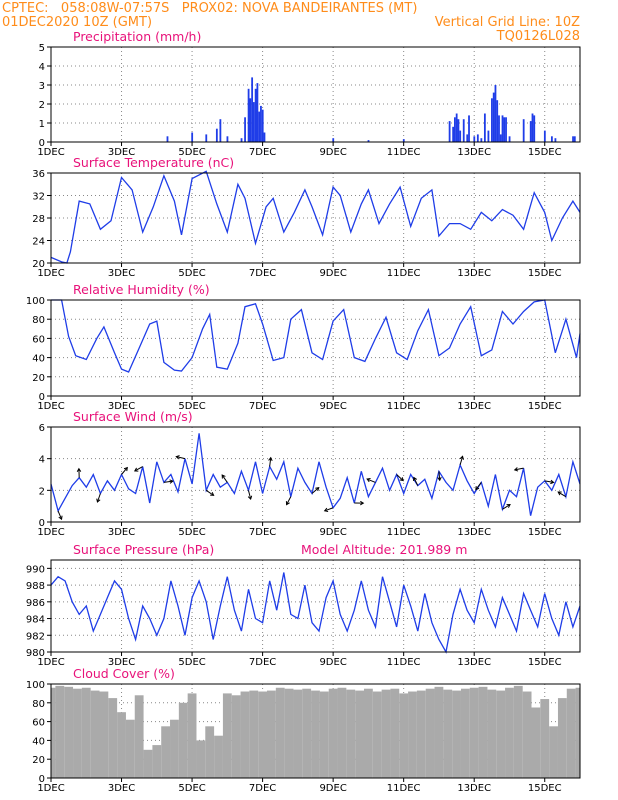 The image size is (618, 800). Describe the element at coordinates (35, 301) in the screenshot. I see `y-tick-label: 100` at that location.